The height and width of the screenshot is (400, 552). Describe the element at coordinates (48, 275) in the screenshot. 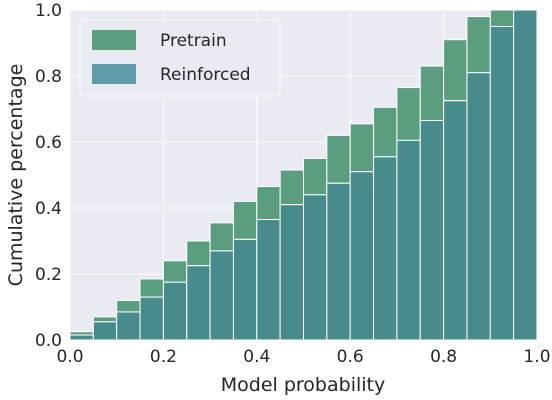

I see `y-tick-label-1: 0.2` at that location.